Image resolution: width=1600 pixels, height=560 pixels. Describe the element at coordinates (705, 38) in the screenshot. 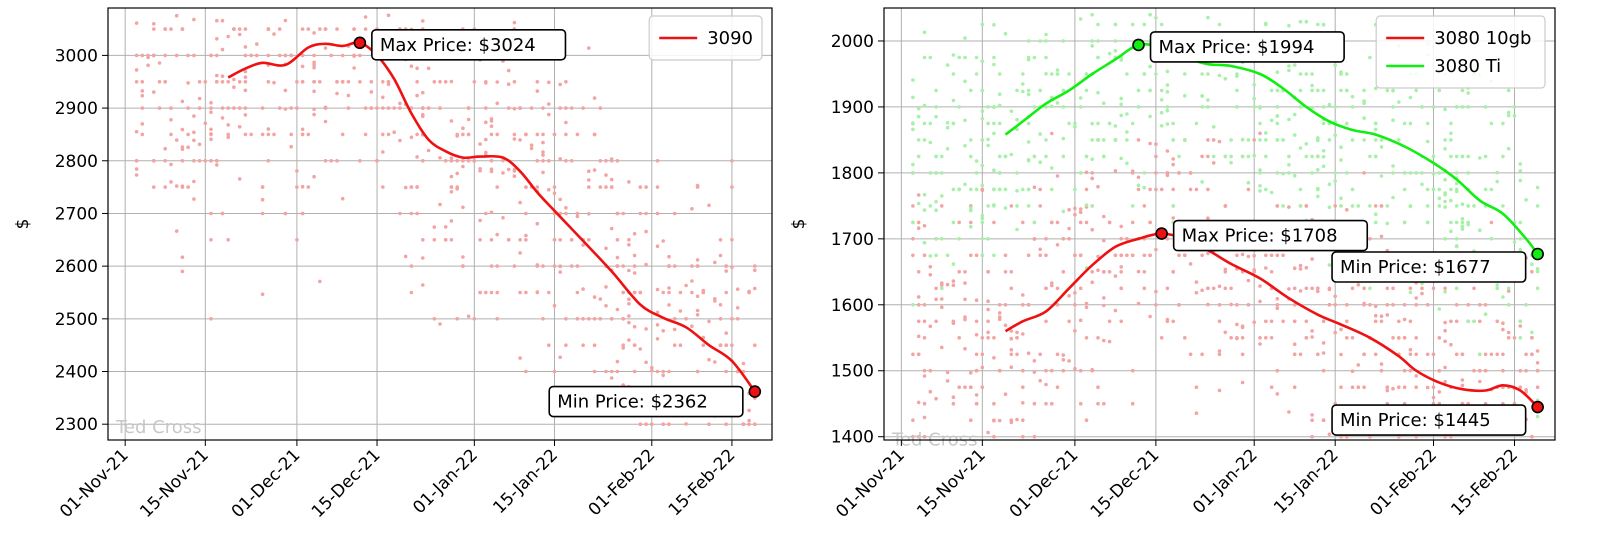

I see `legend-box` at that location.